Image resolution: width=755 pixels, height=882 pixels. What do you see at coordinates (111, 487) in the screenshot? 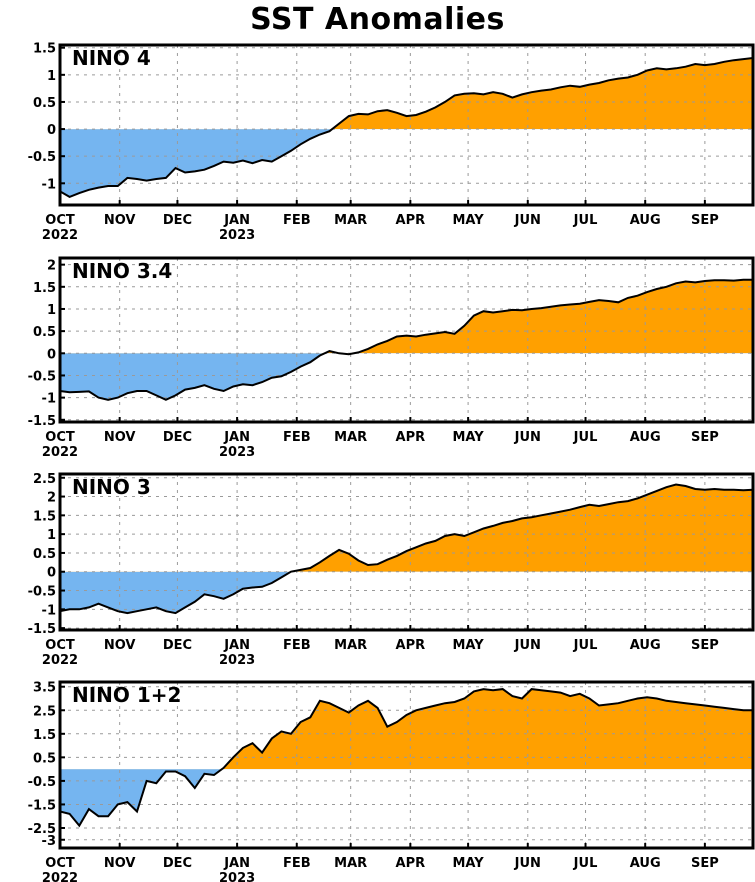
I see `panel-title: NINO 3` at bounding box center [111, 487].